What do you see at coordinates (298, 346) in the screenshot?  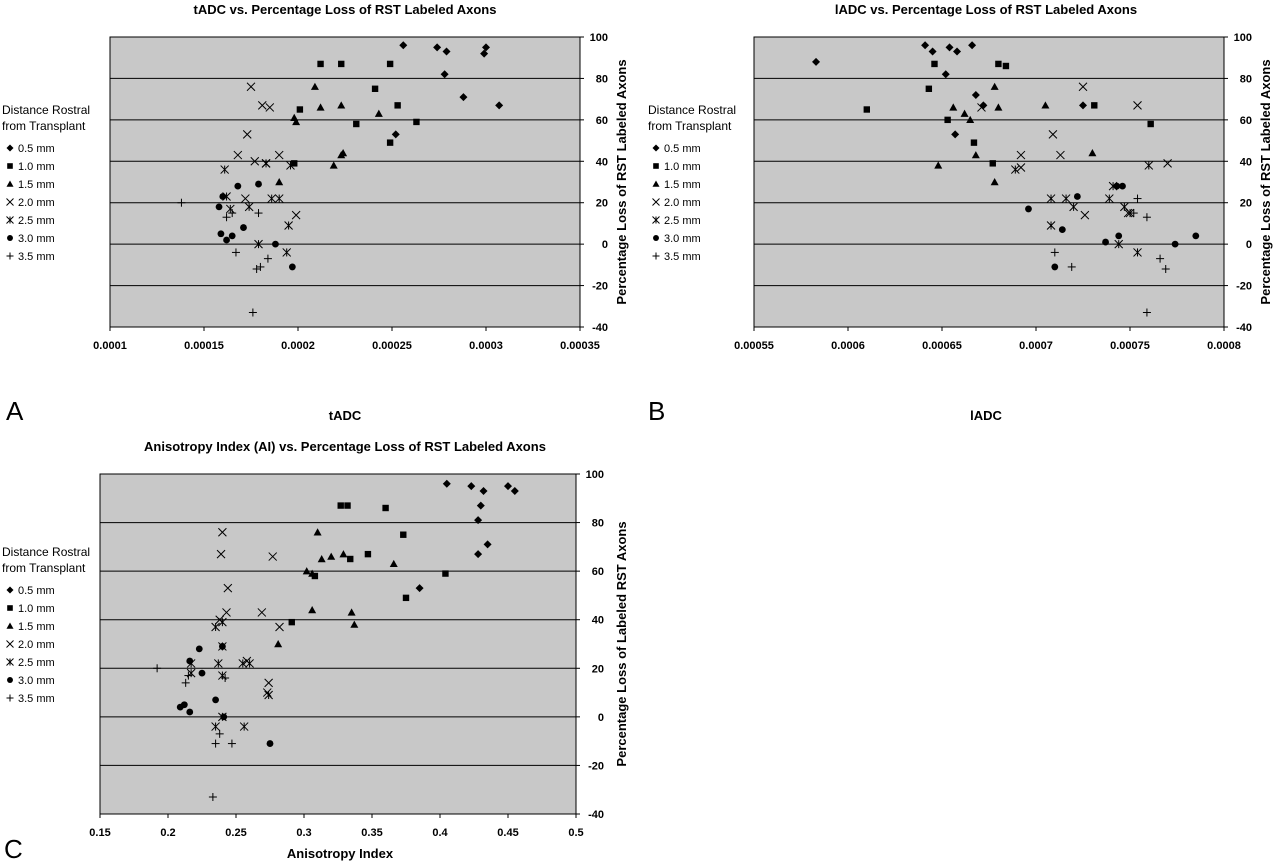 I see `x-tick-label: 0.0002` at bounding box center [298, 346].